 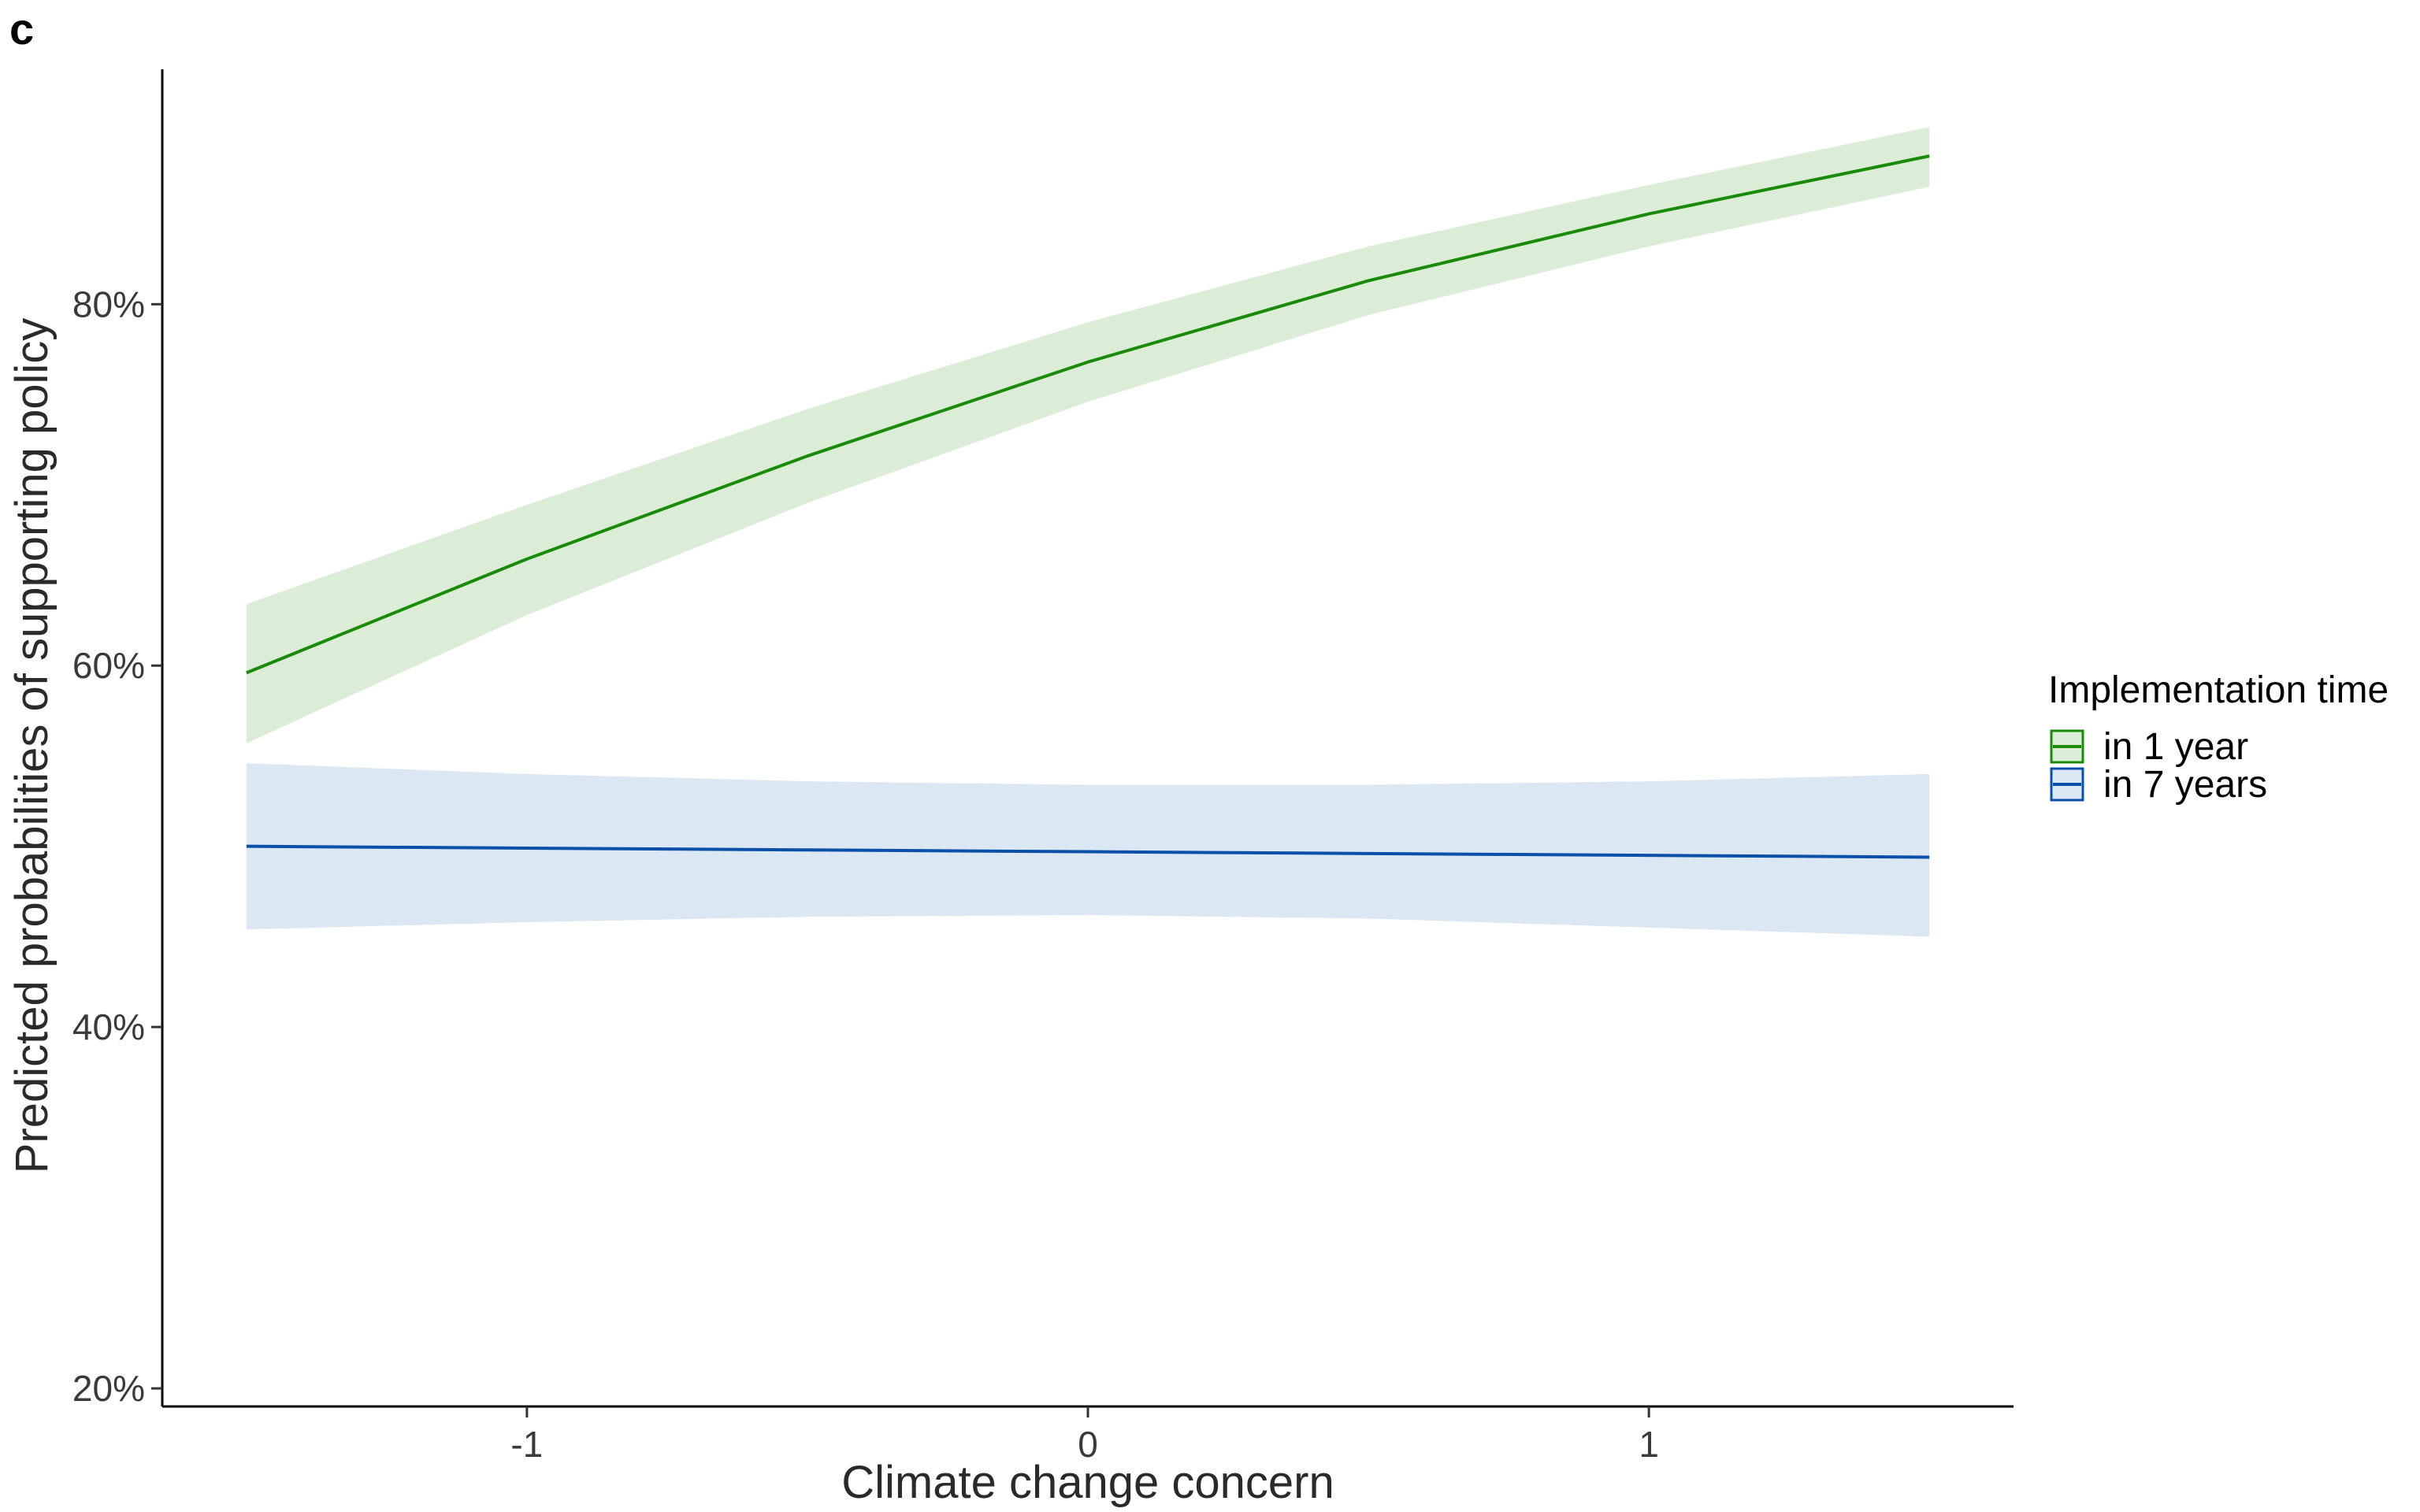 I want to click on y-tick-label: 40%, so click(x=109, y=1026).